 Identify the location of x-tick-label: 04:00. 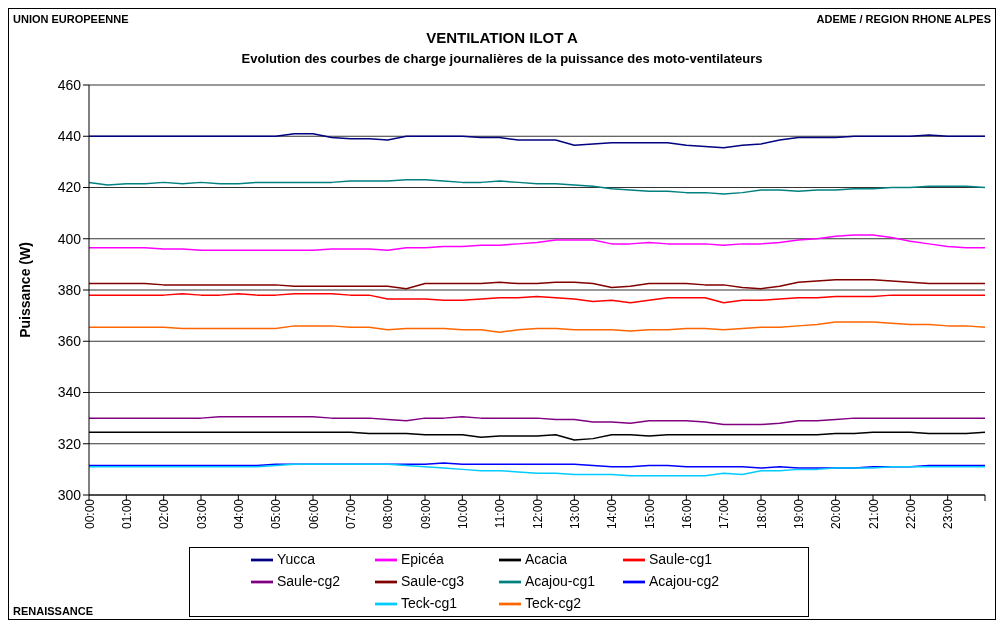
(238, 514).